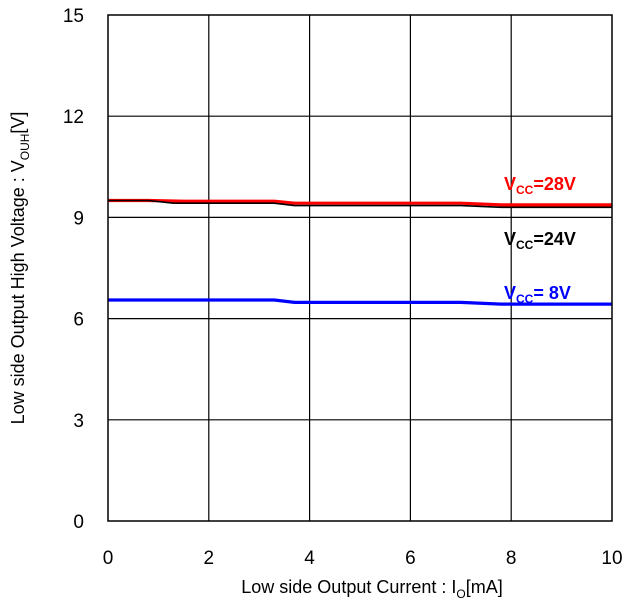 This screenshot has height=607, width=640. Describe the element at coordinates (363, 558) in the screenshot. I see `x-tick-labels: 0 2 4 6 8 10` at that location.